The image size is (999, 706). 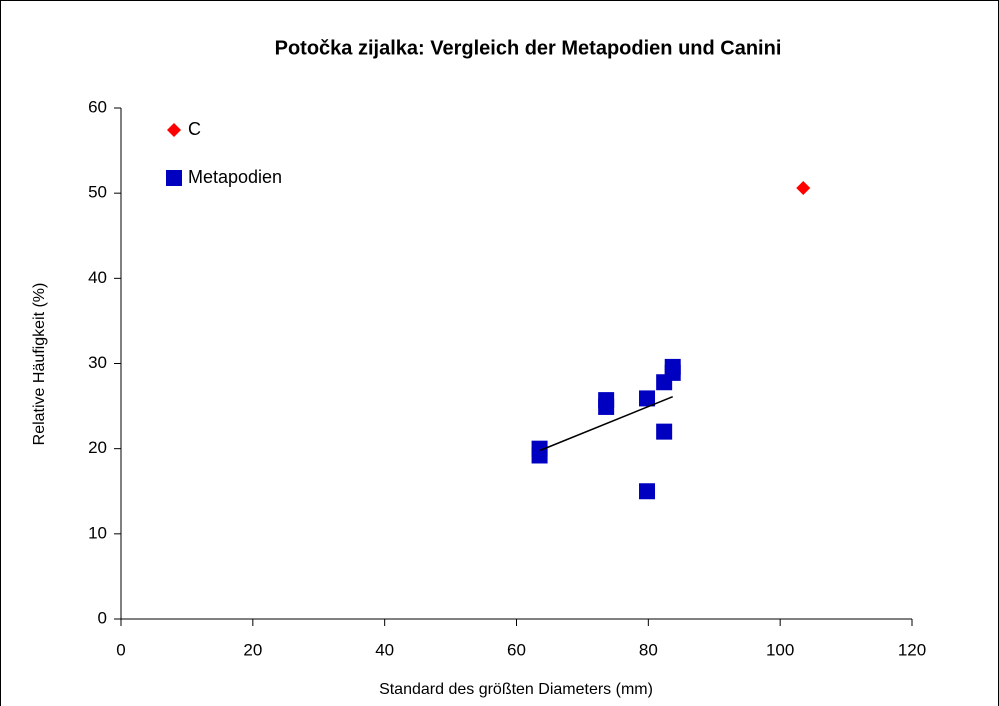 What do you see at coordinates (39, 364) in the screenshot?
I see `y-axis-label: Relative Häufigkeit (%)` at bounding box center [39, 364].